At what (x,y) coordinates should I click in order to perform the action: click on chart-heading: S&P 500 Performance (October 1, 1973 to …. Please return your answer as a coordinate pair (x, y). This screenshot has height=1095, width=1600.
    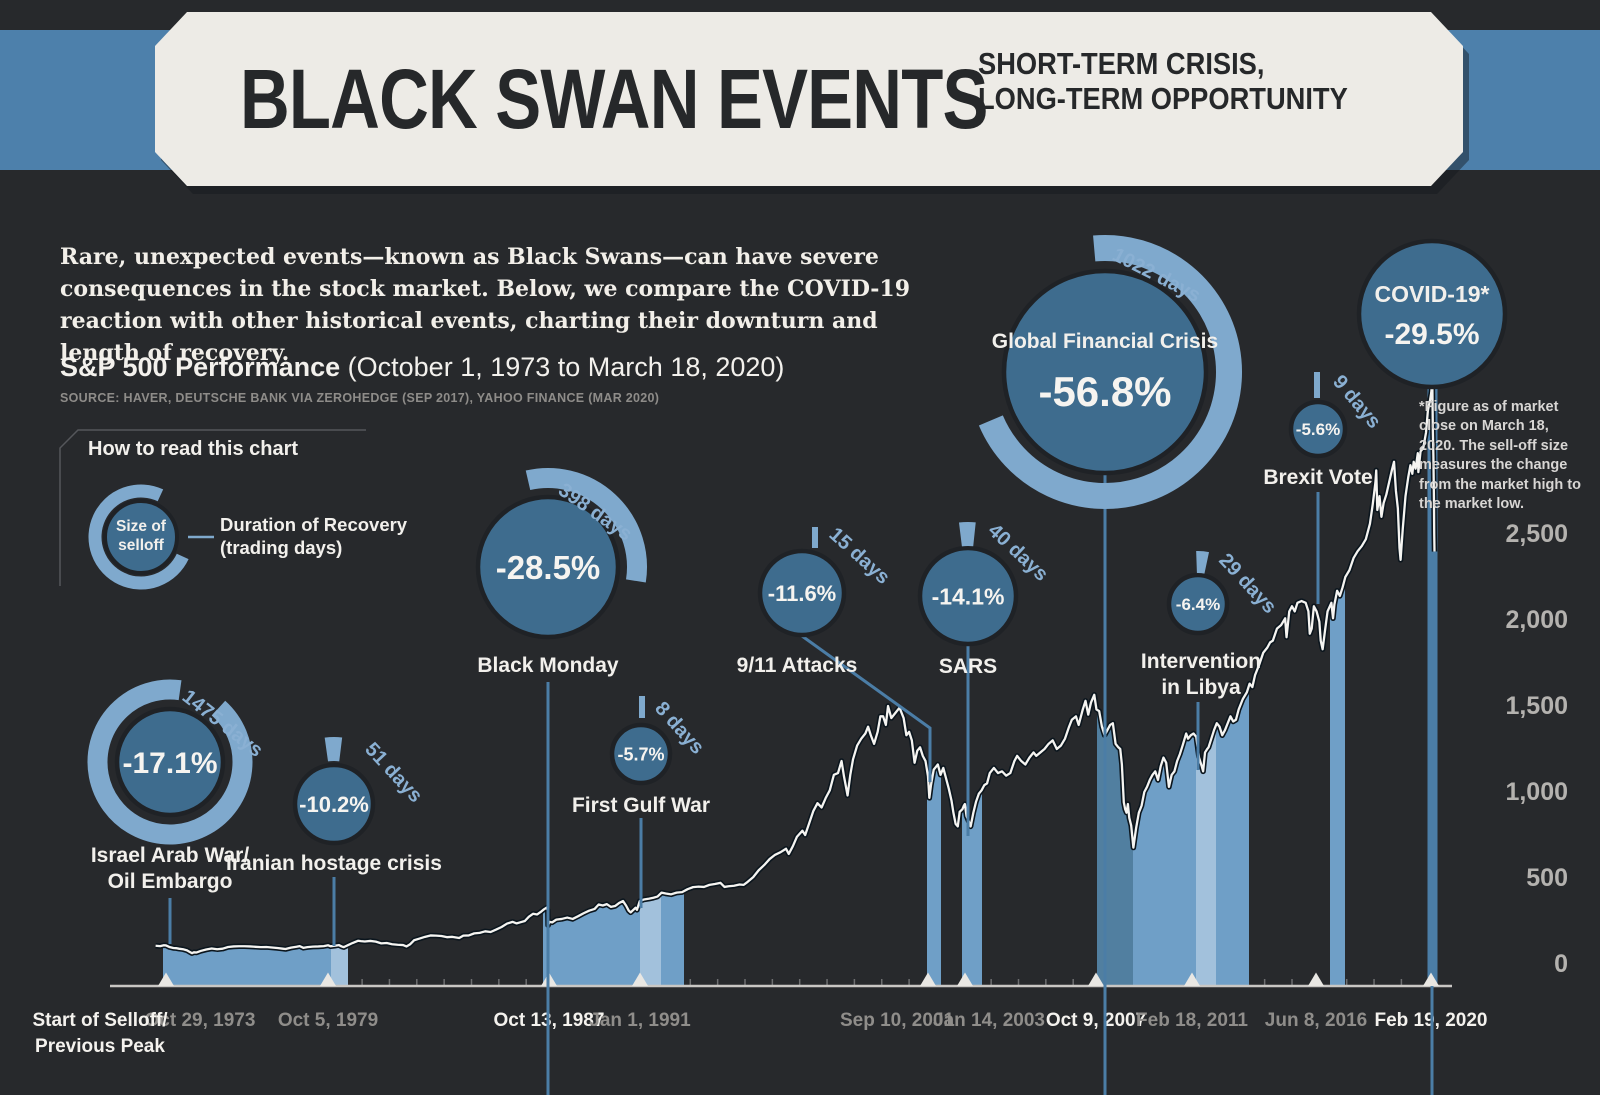
    Looking at the image, I should click on (422, 367).